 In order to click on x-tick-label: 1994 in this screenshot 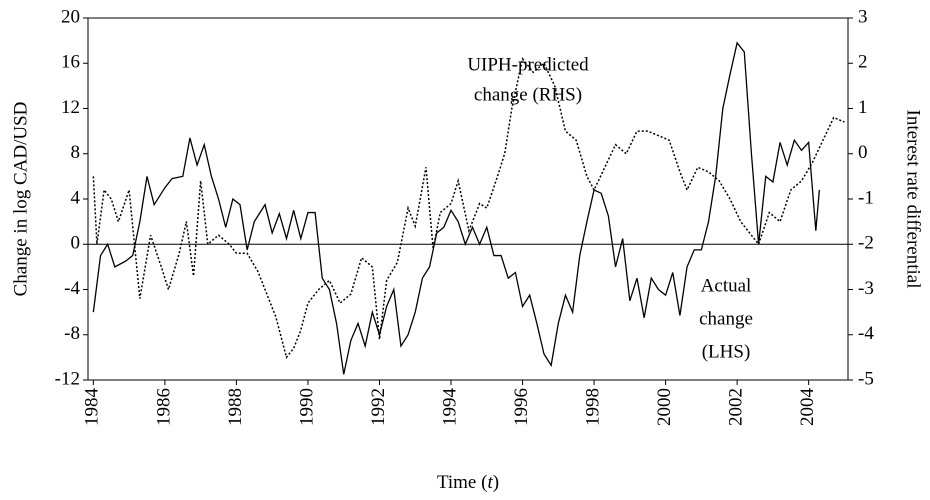, I will do `click(449, 407)`.